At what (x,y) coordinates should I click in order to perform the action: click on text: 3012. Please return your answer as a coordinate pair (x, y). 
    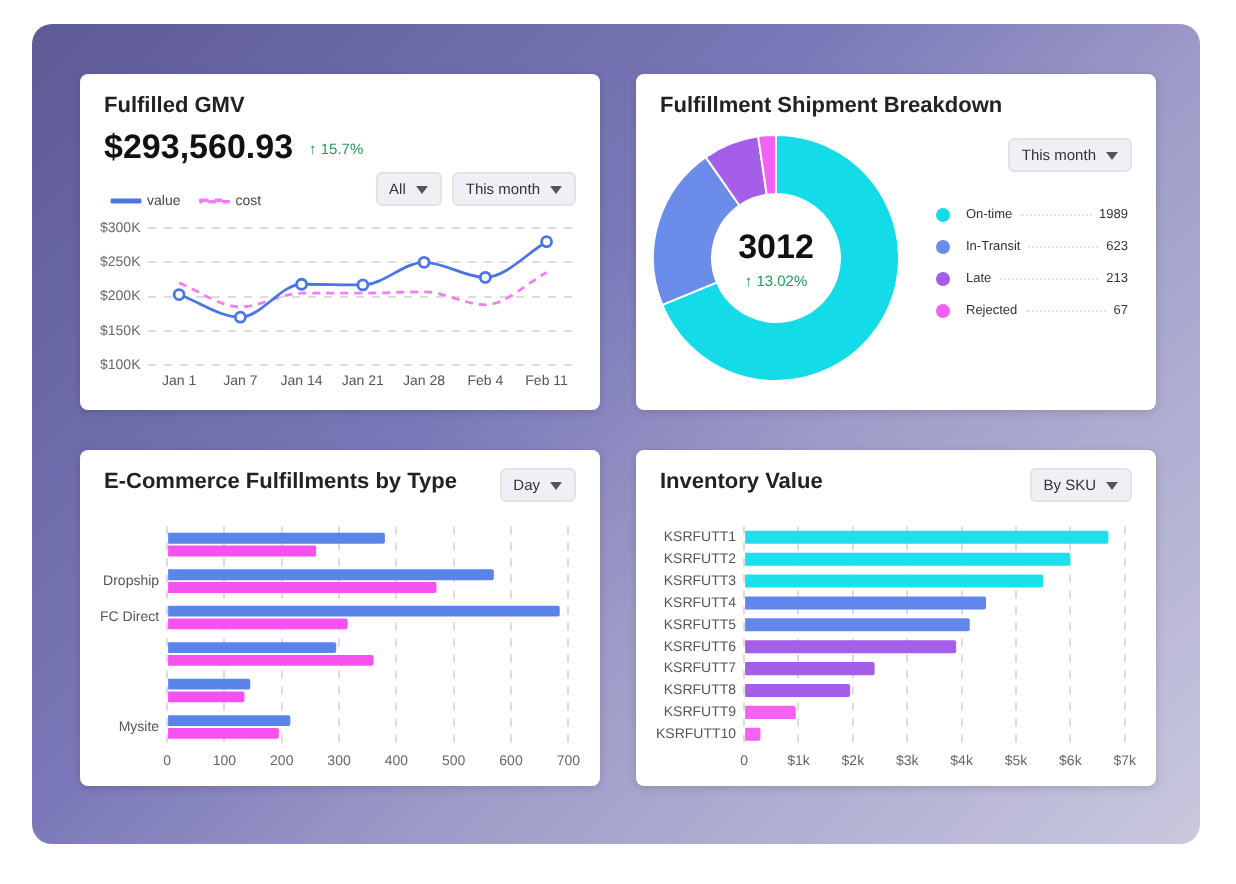
    Looking at the image, I should click on (776, 247).